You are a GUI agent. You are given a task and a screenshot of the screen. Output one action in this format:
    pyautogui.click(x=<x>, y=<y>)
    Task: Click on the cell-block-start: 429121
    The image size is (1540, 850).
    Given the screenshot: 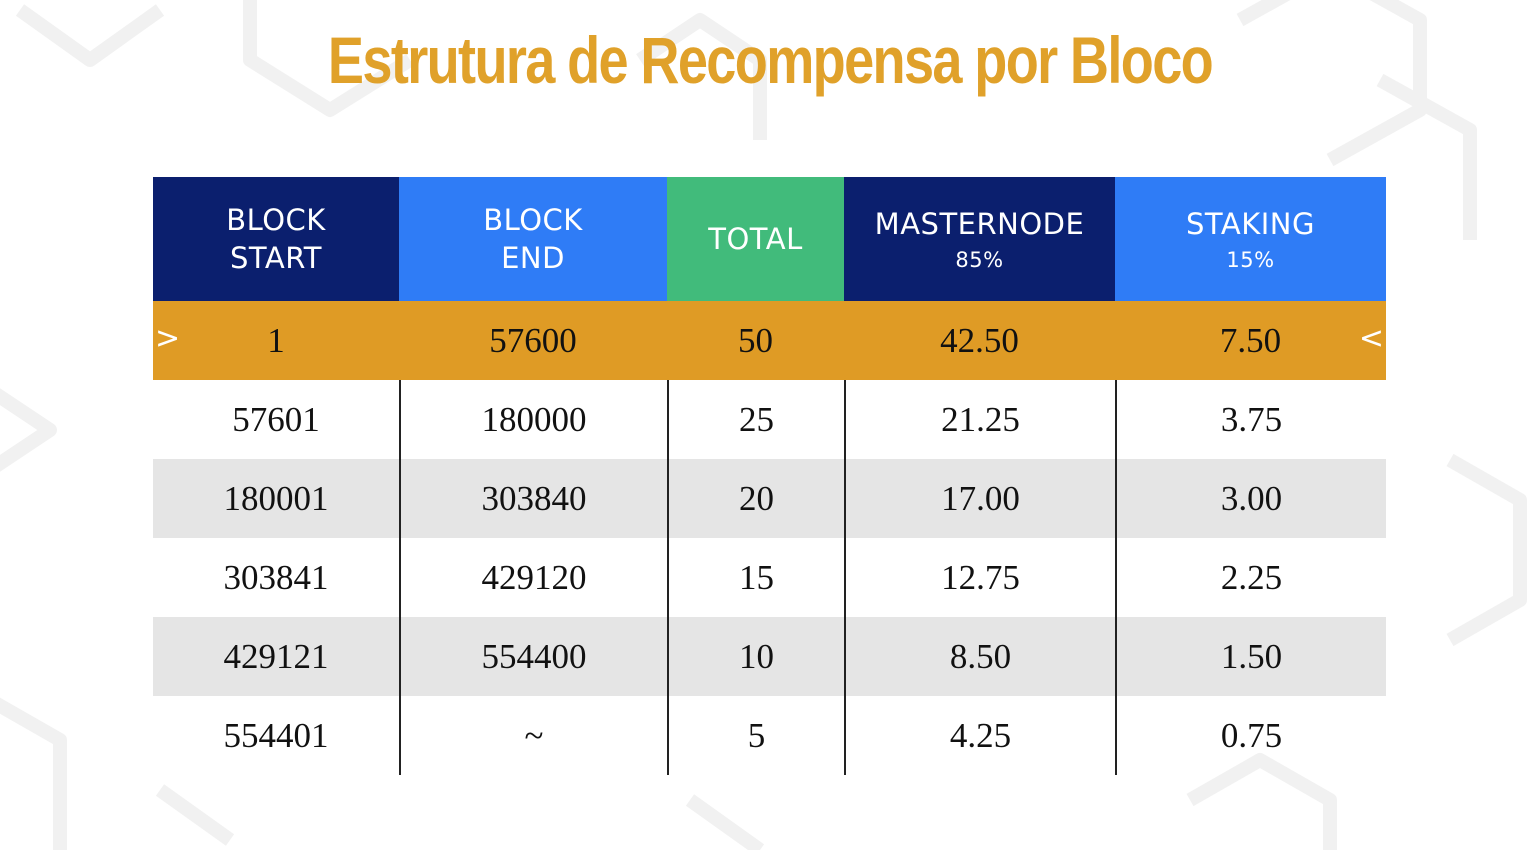 What is the action you would take?
    pyautogui.click(x=276, y=656)
    